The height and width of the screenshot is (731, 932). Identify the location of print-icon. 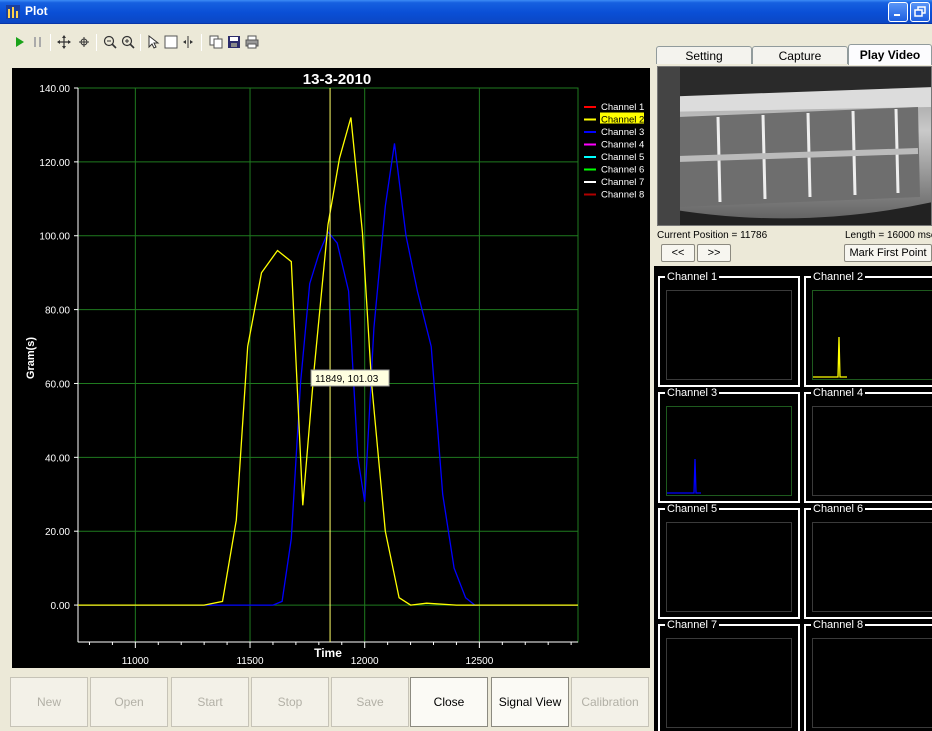
(252, 42).